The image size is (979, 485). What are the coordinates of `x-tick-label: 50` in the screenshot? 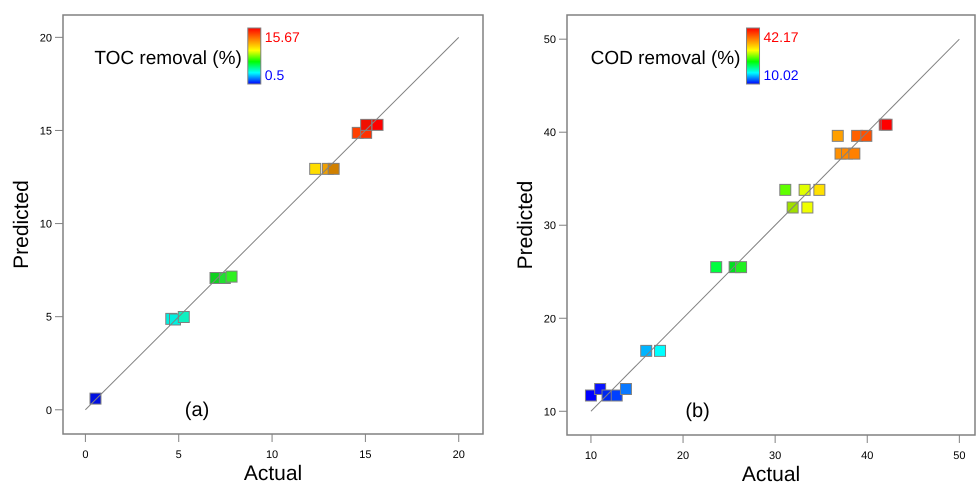 It's located at (959, 456).